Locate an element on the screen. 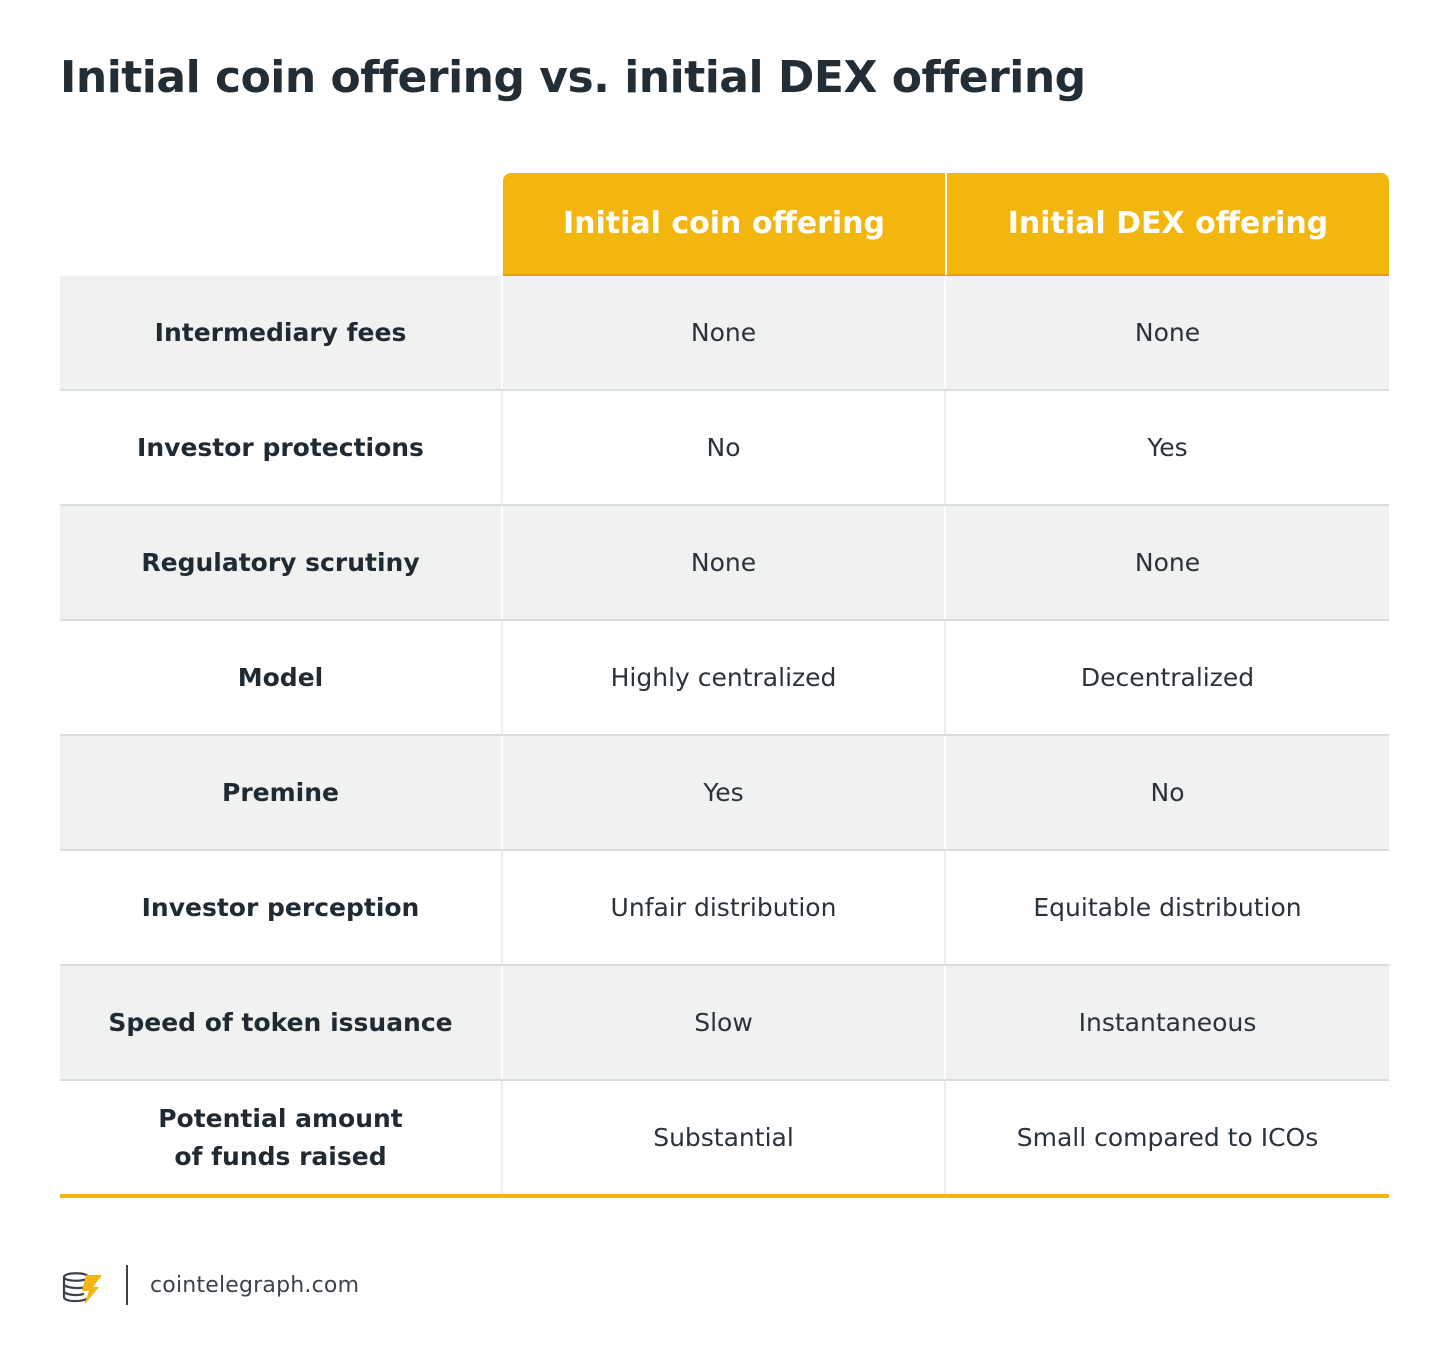 This screenshot has height=1366, width=1450. footer: cointelegraph.com is located at coordinates (209, 1285).